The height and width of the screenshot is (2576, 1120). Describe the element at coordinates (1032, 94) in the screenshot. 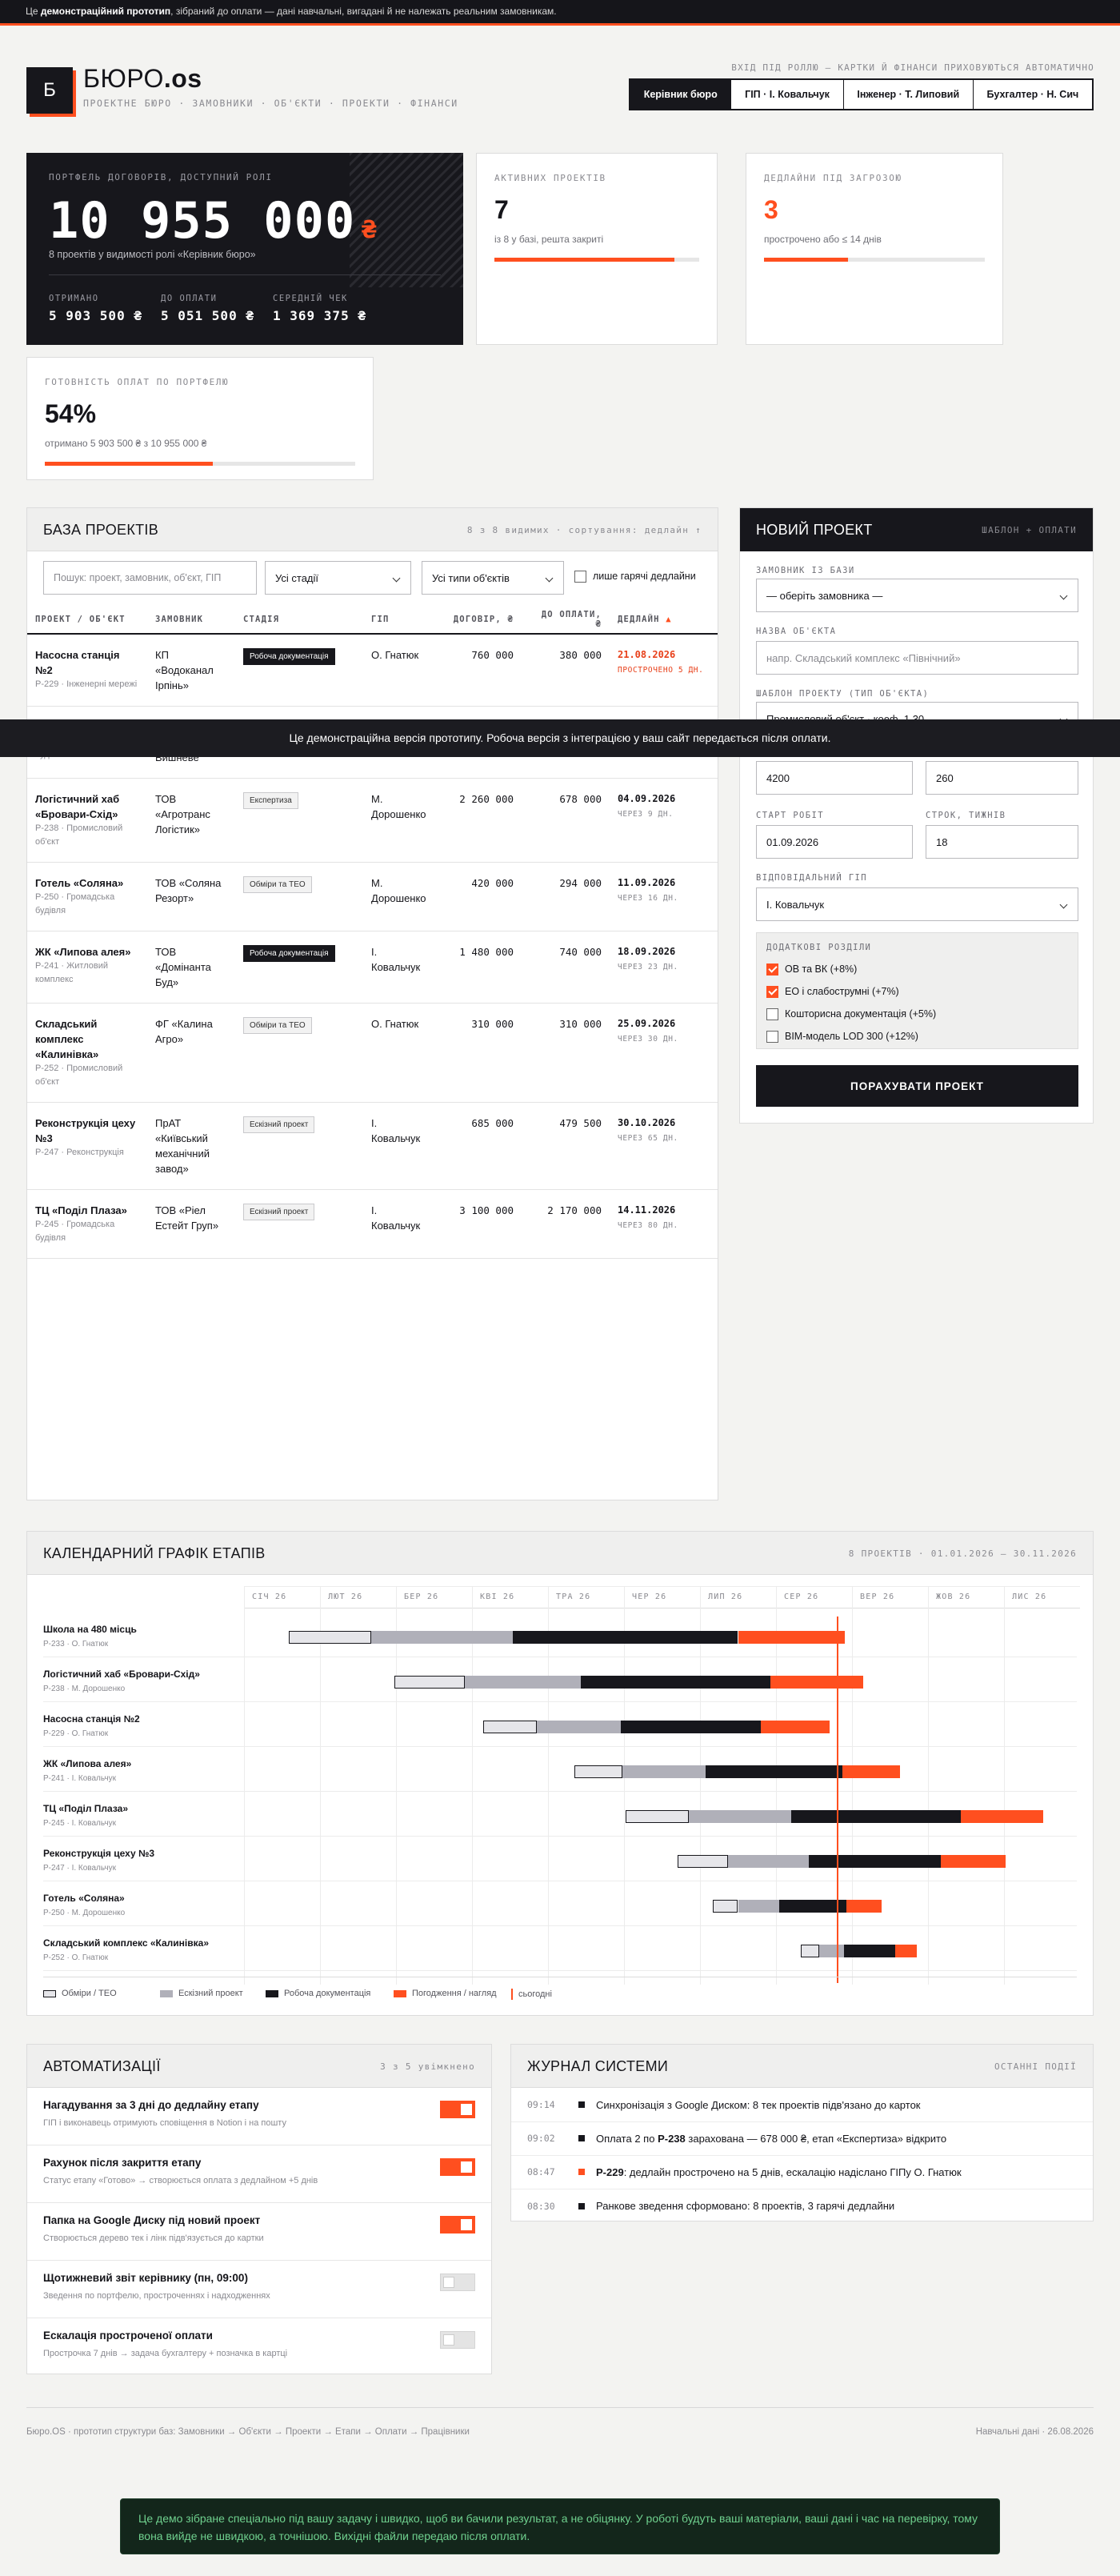

I see `role-tab: Бухгалтер · Н. Сич` at that location.